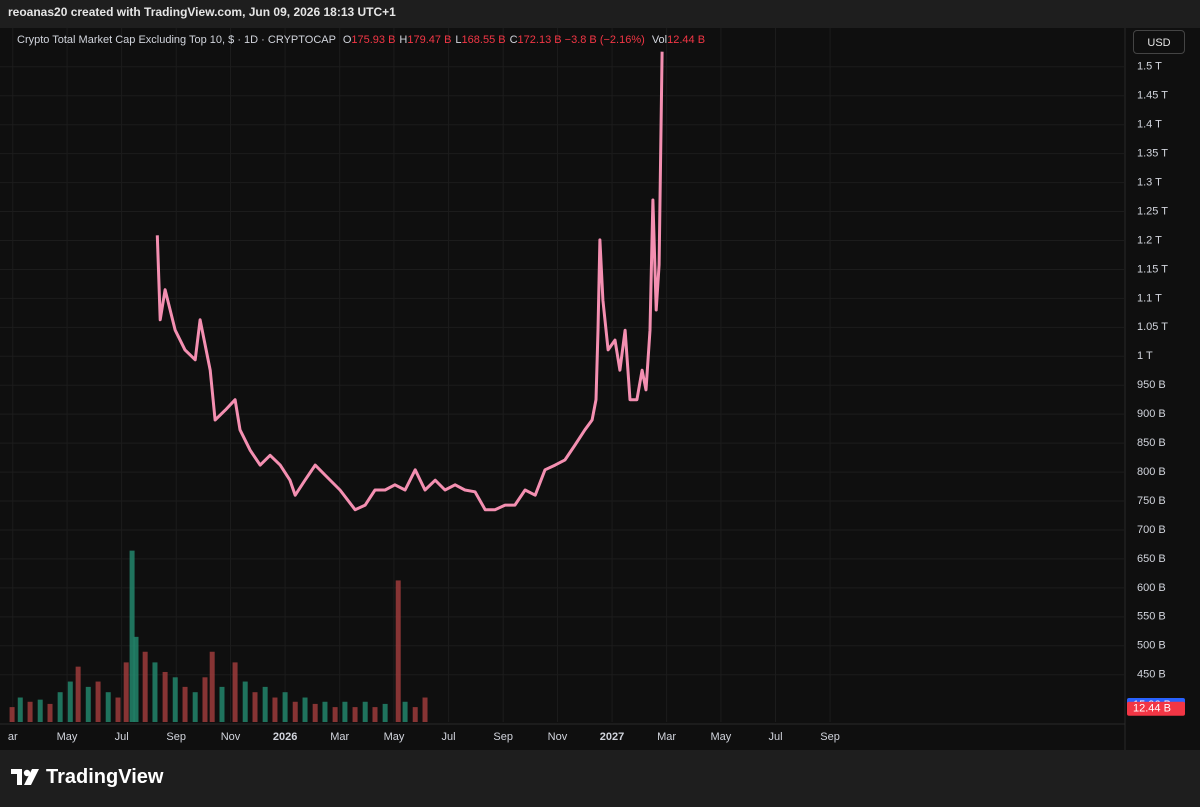 The height and width of the screenshot is (807, 1200). I want to click on y-tick-label: 1.4 T, so click(1149, 125).